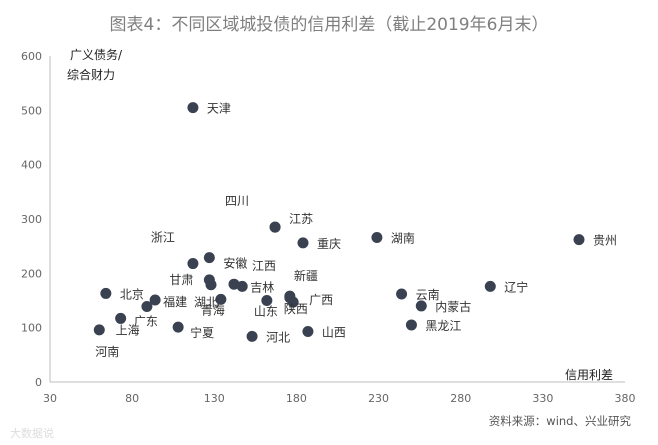  I want to click on point-label: 贵州, so click(605, 241).